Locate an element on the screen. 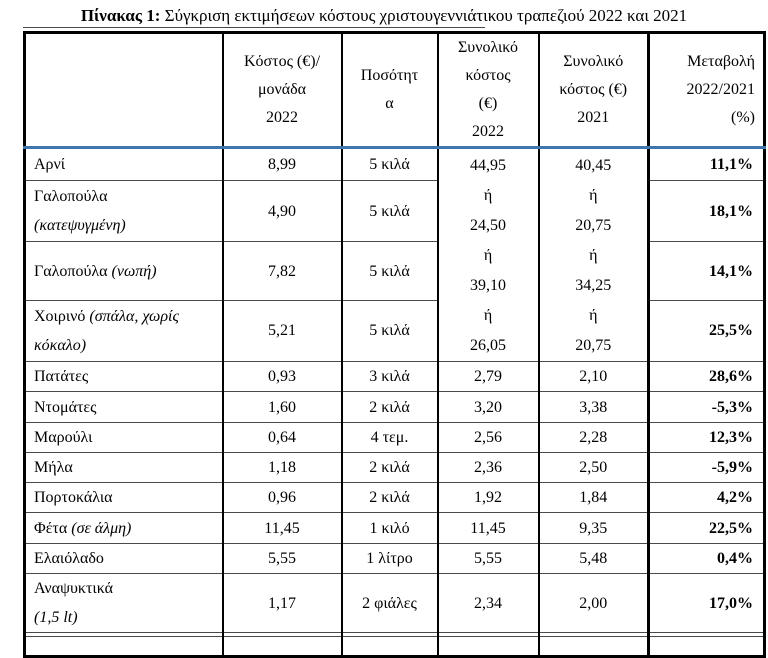 The height and width of the screenshot is (658, 768). change-cell: 18,1% is located at coordinates (706, 211).